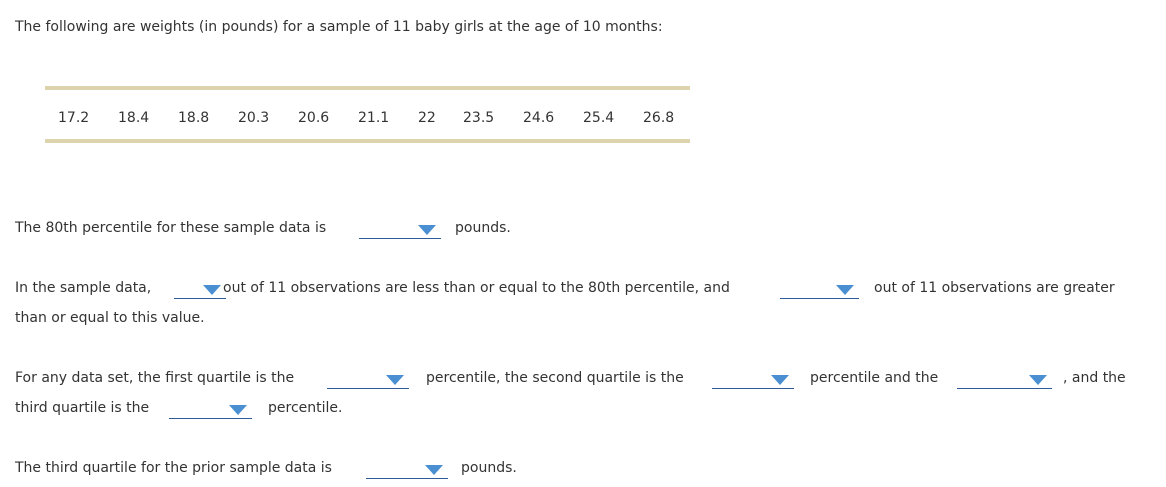  Describe the element at coordinates (874, 378) in the screenshot. I see `question-text: percentile and the` at that location.